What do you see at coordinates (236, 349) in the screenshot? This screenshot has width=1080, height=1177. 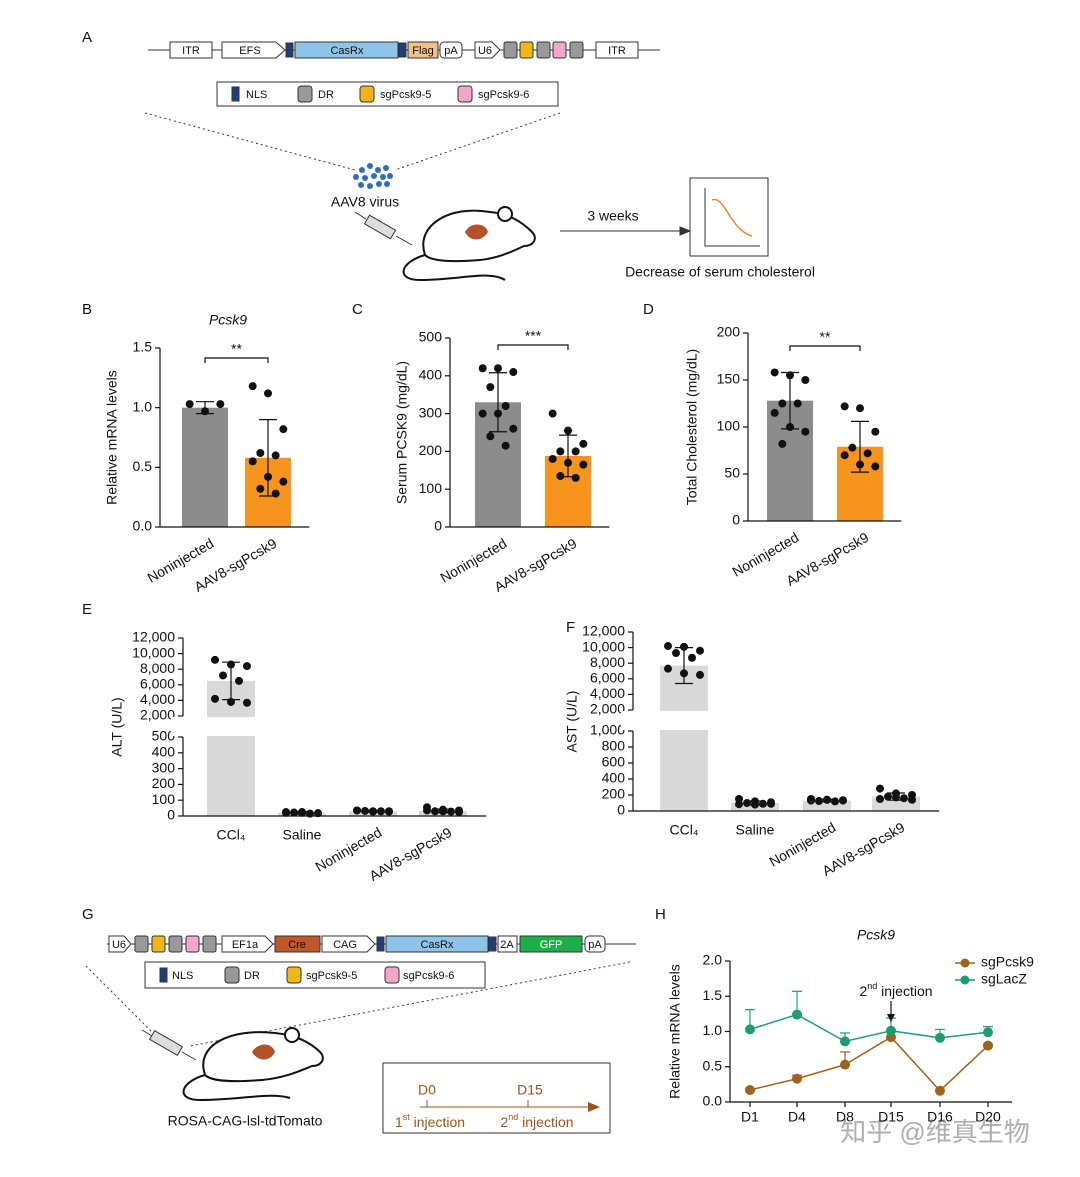 I see `significance-label: **` at bounding box center [236, 349].